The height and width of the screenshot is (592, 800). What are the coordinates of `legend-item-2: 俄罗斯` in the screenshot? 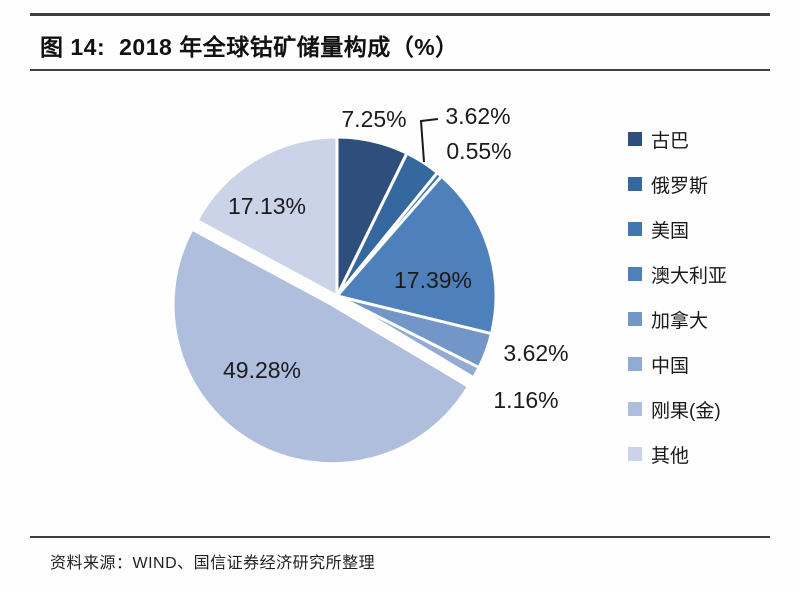 It's located at (677, 184).